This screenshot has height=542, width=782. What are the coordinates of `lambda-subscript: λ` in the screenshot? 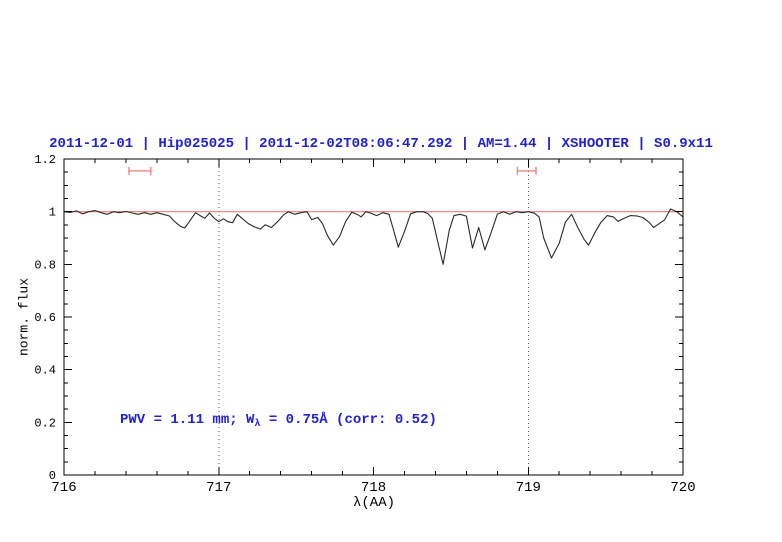 It's located at (257, 424).